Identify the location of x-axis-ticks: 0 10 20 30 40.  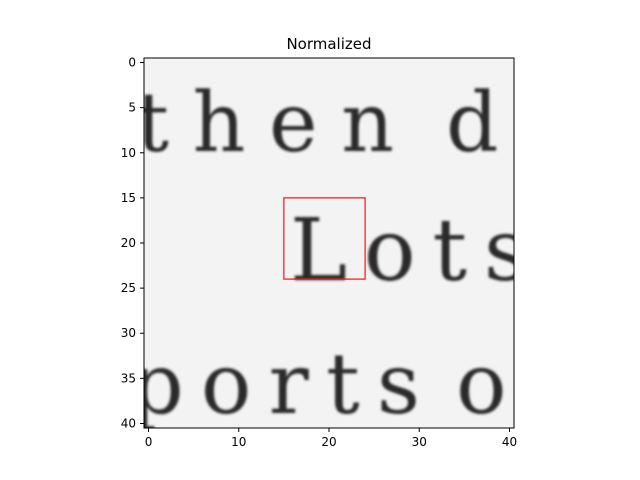
(331, 438).